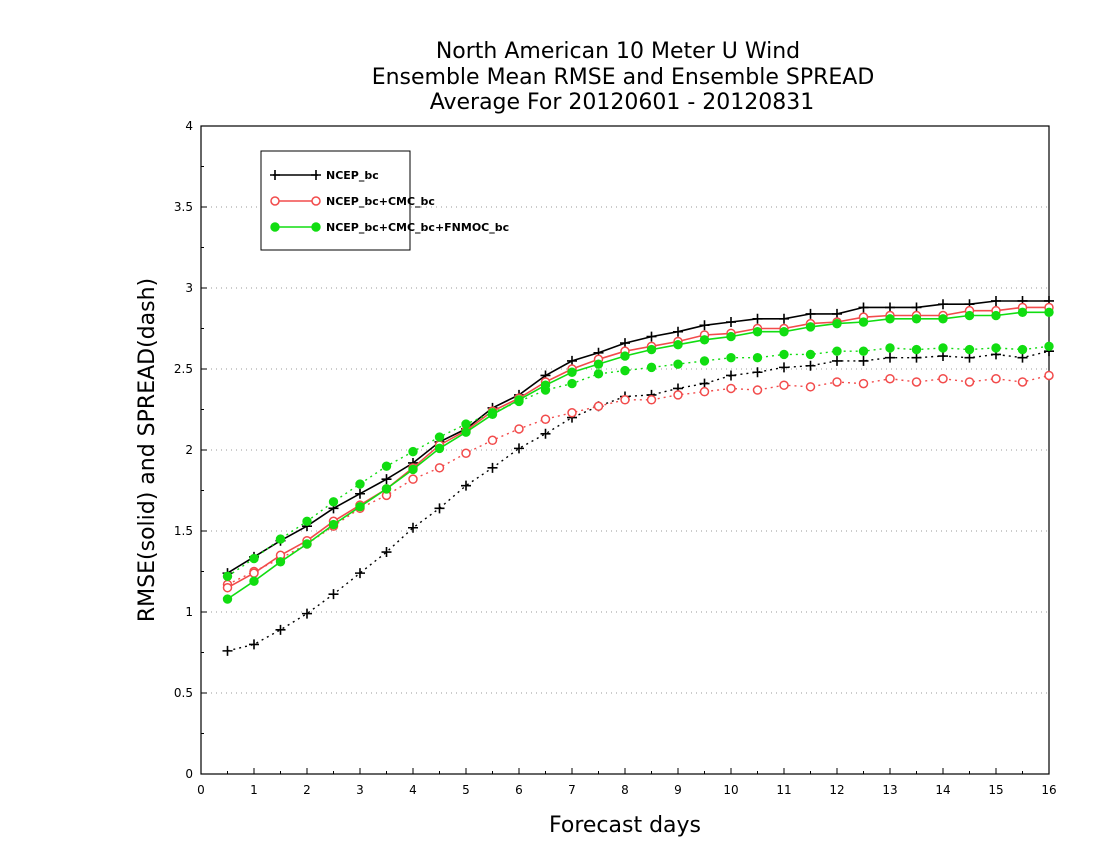 Image resolution: width=1100 pixels, height=850 pixels. I want to click on x-tick-label: 5, so click(466, 790).